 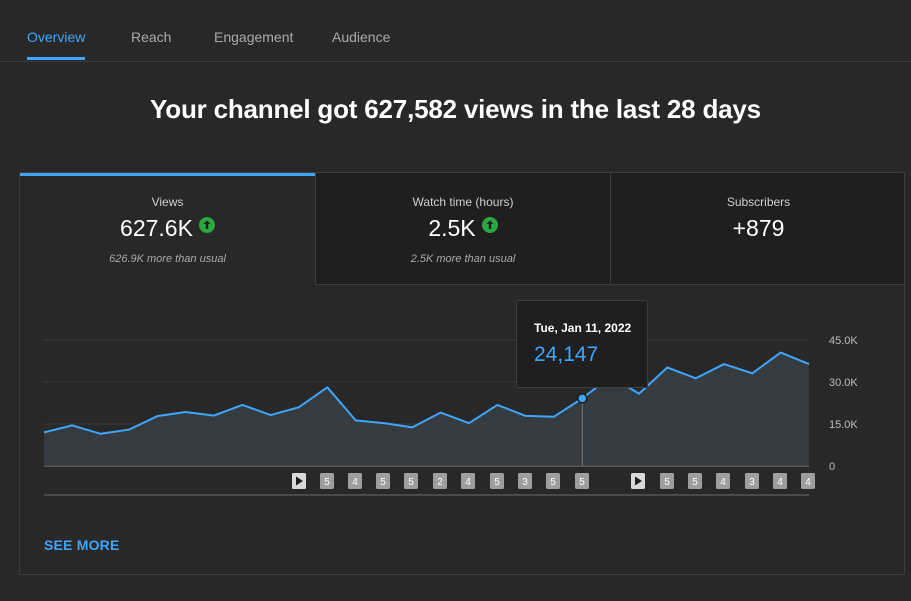 I want to click on metric-label: Subscribers, so click(x=758, y=202).